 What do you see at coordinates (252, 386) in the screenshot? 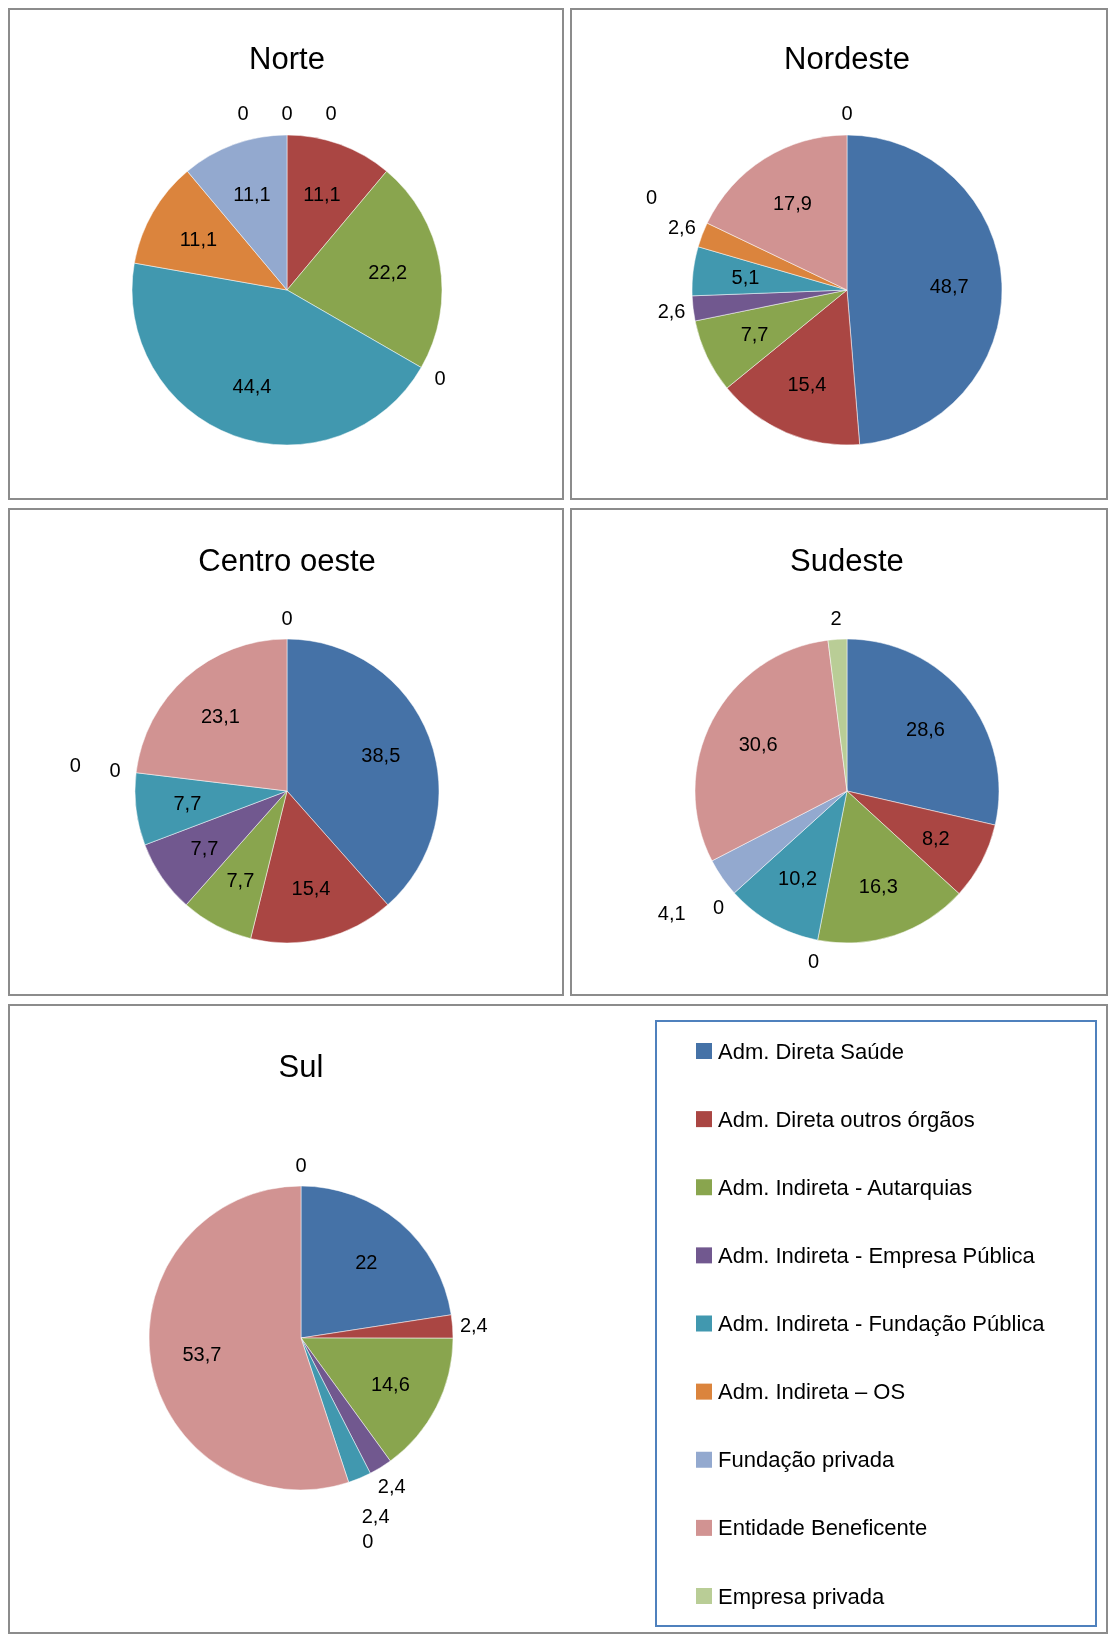
I see `data-label: 44,4` at bounding box center [252, 386].